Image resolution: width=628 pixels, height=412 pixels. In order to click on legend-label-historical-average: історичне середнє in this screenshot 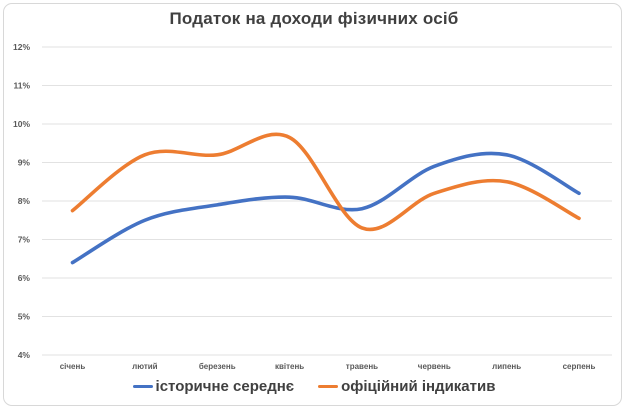, I will do `click(225, 386)`.